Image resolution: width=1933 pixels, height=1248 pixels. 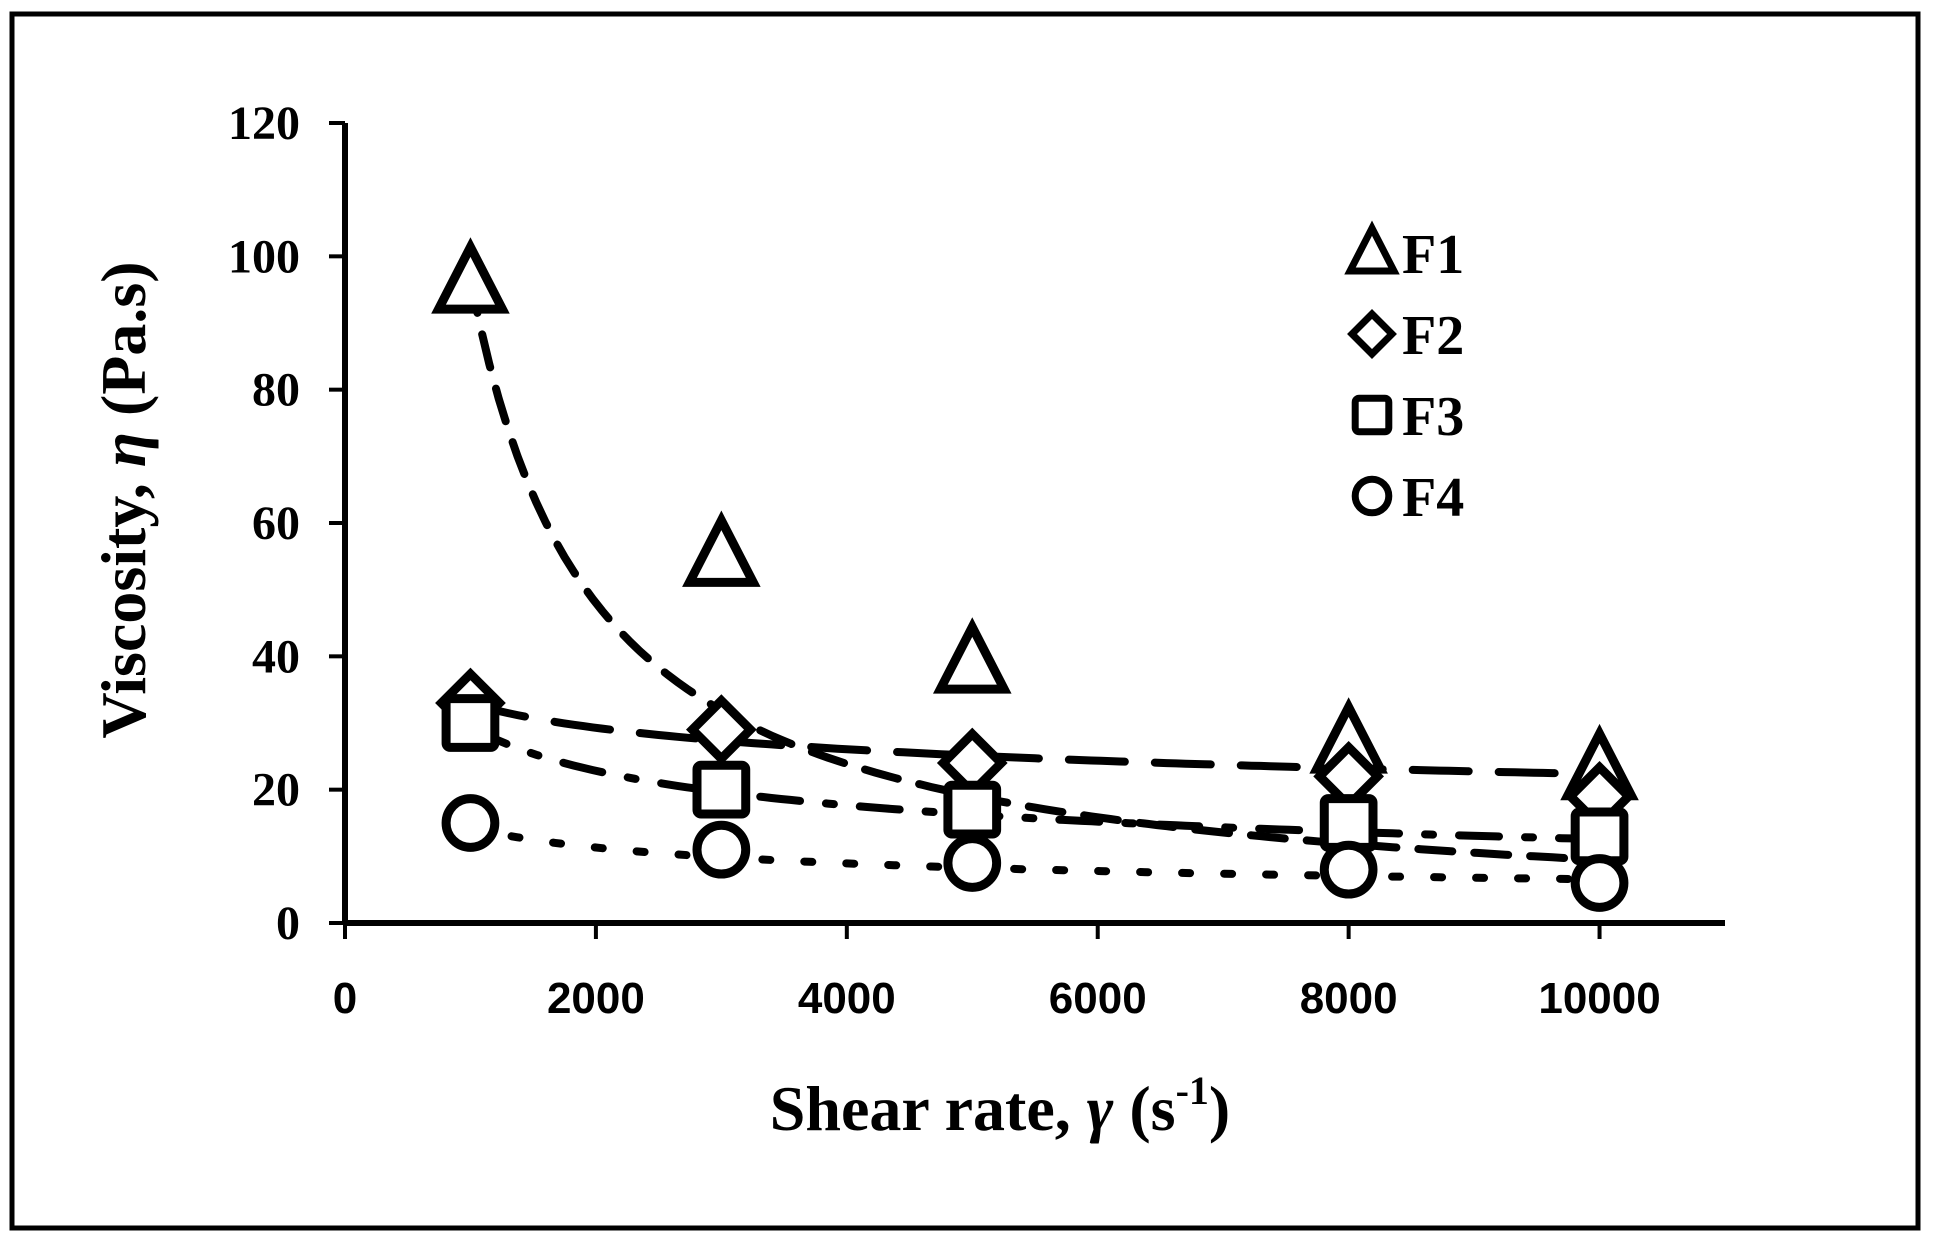 I want to click on legend-marker-f2, so click(x=1372, y=334).